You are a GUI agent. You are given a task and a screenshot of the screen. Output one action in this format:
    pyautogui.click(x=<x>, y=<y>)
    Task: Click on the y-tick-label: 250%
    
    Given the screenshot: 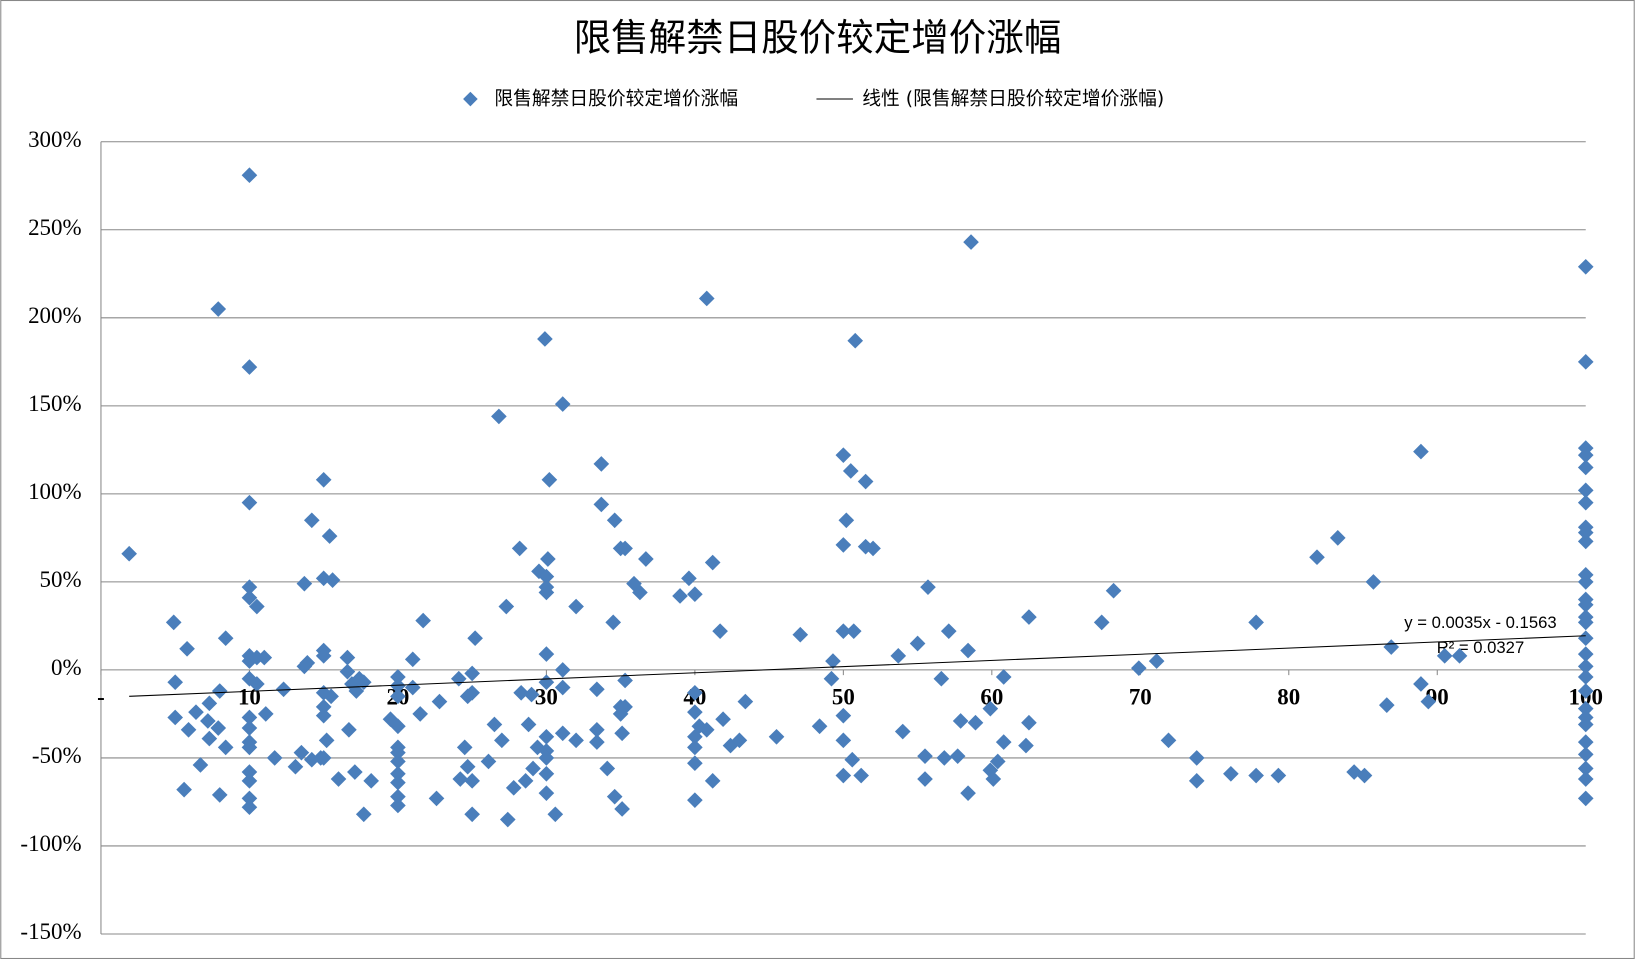 What is the action you would take?
    pyautogui.click(x=54, y=227)
    